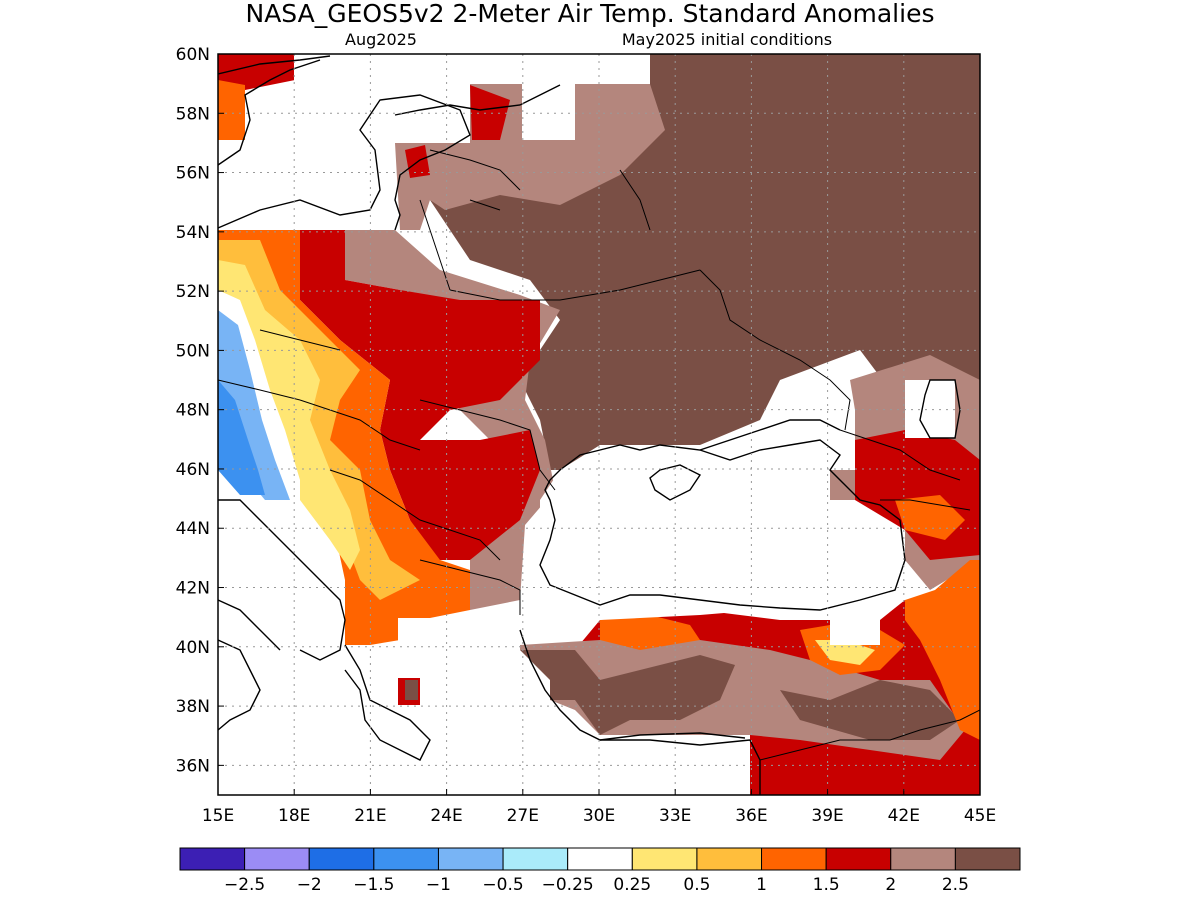  Describe the element at coordinates (530, 157) in the screenshot. I see `anomaly-region-light-brown-n` at that location.